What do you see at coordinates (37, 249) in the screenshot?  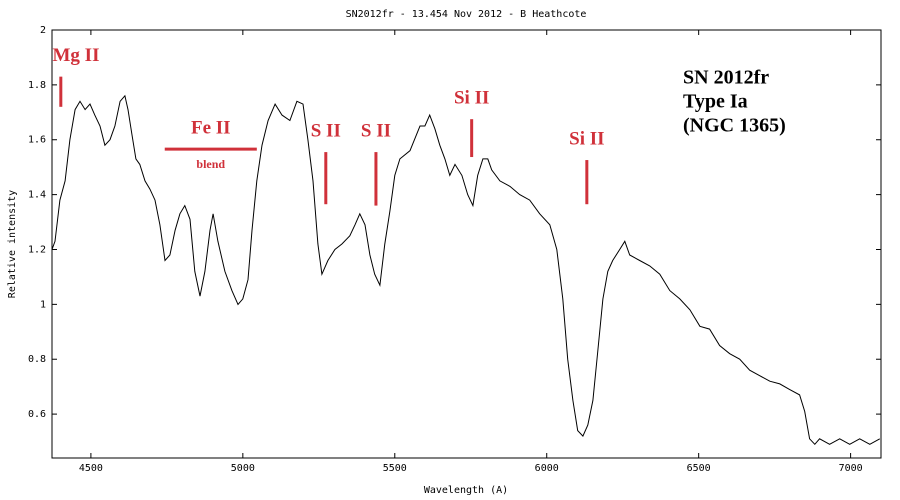 I see `y-tick-label: 1.2` at bounding box center [37, 249].